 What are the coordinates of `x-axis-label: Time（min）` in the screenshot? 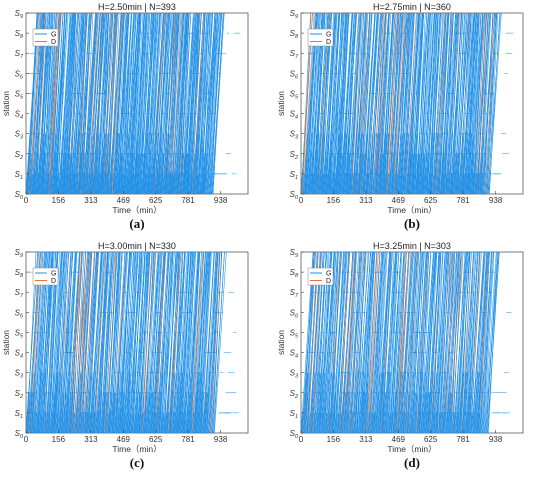 It's located at (411, 210).